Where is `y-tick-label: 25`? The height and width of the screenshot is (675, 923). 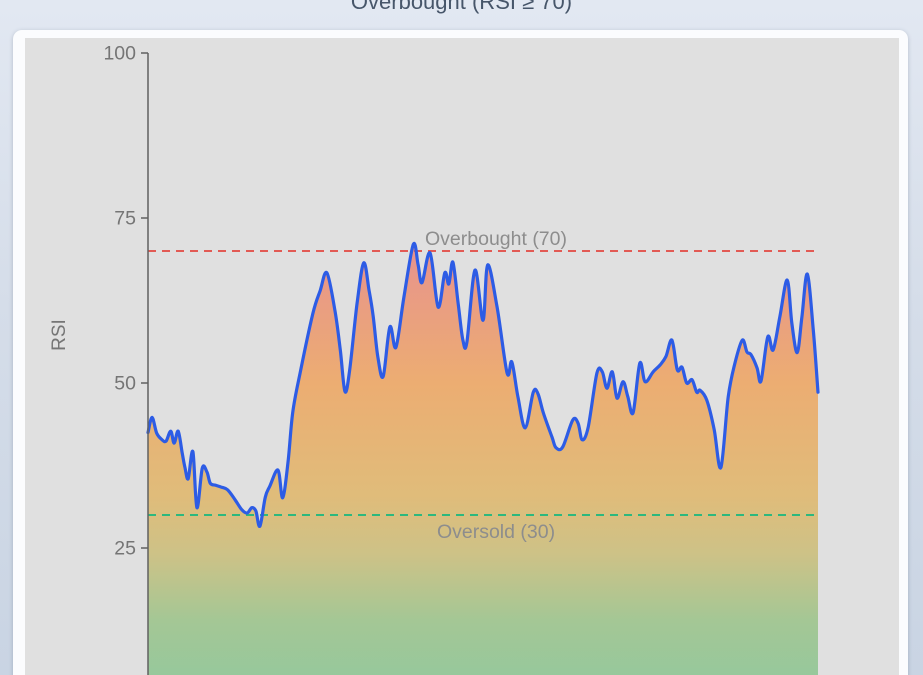
y-tick-label: 25 is located at coordinates (125, 549).